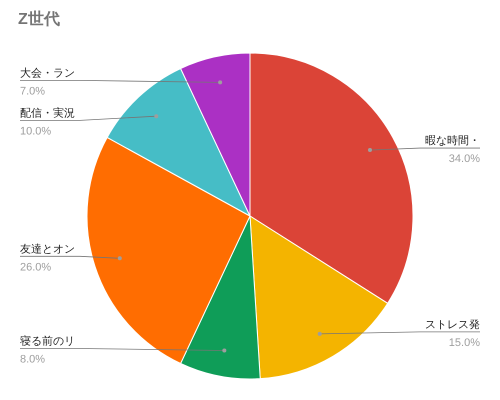  I want to click on data-label: 15.0%, so click(464, 342).